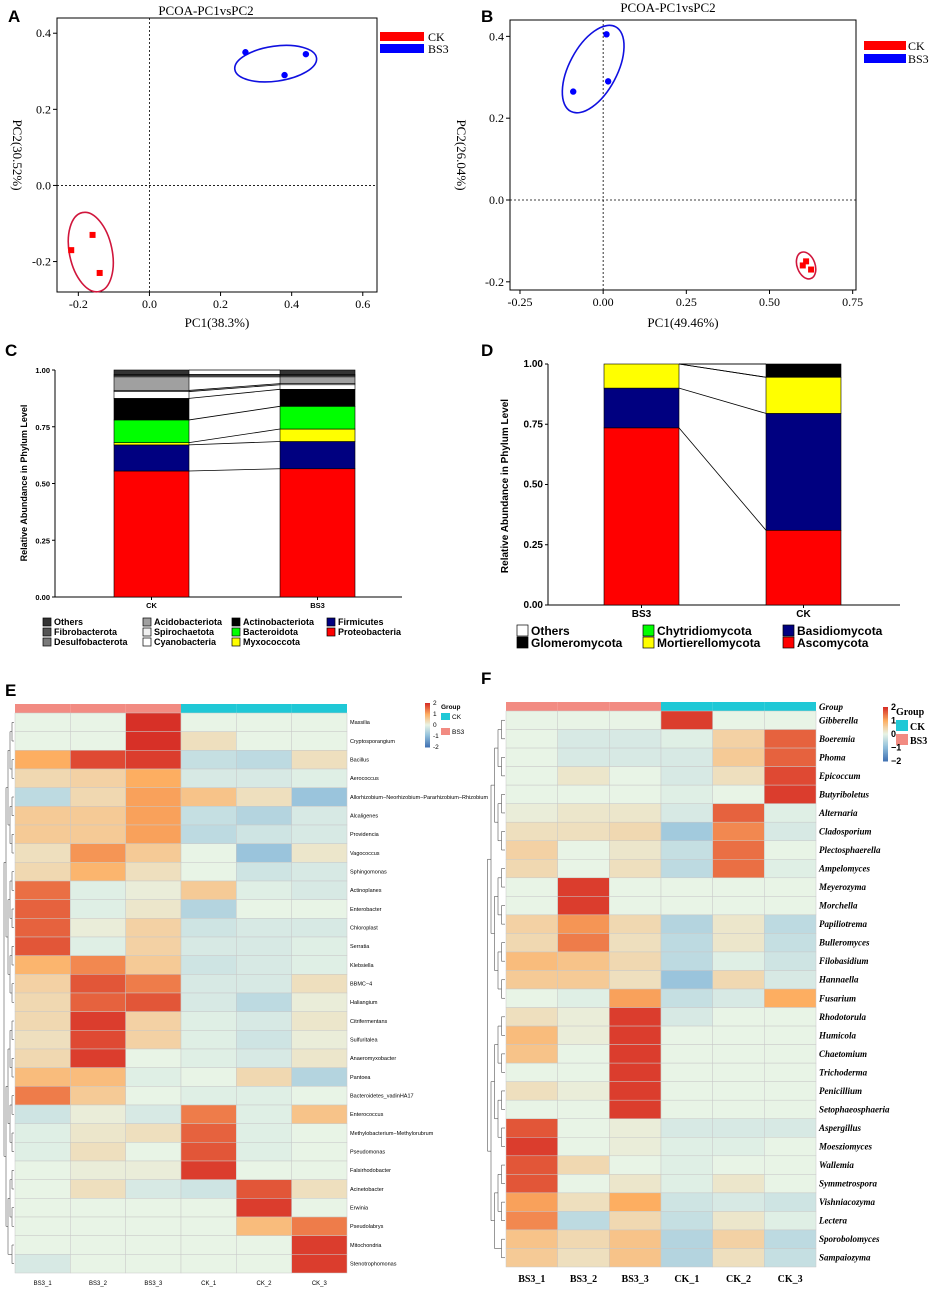 Image resolution: width=941 pixels, height=1289 pixels. Describe the element at coordinates (648, 642) in the screenshot. I see `legend-swatch-mortierellomycota` at that location.